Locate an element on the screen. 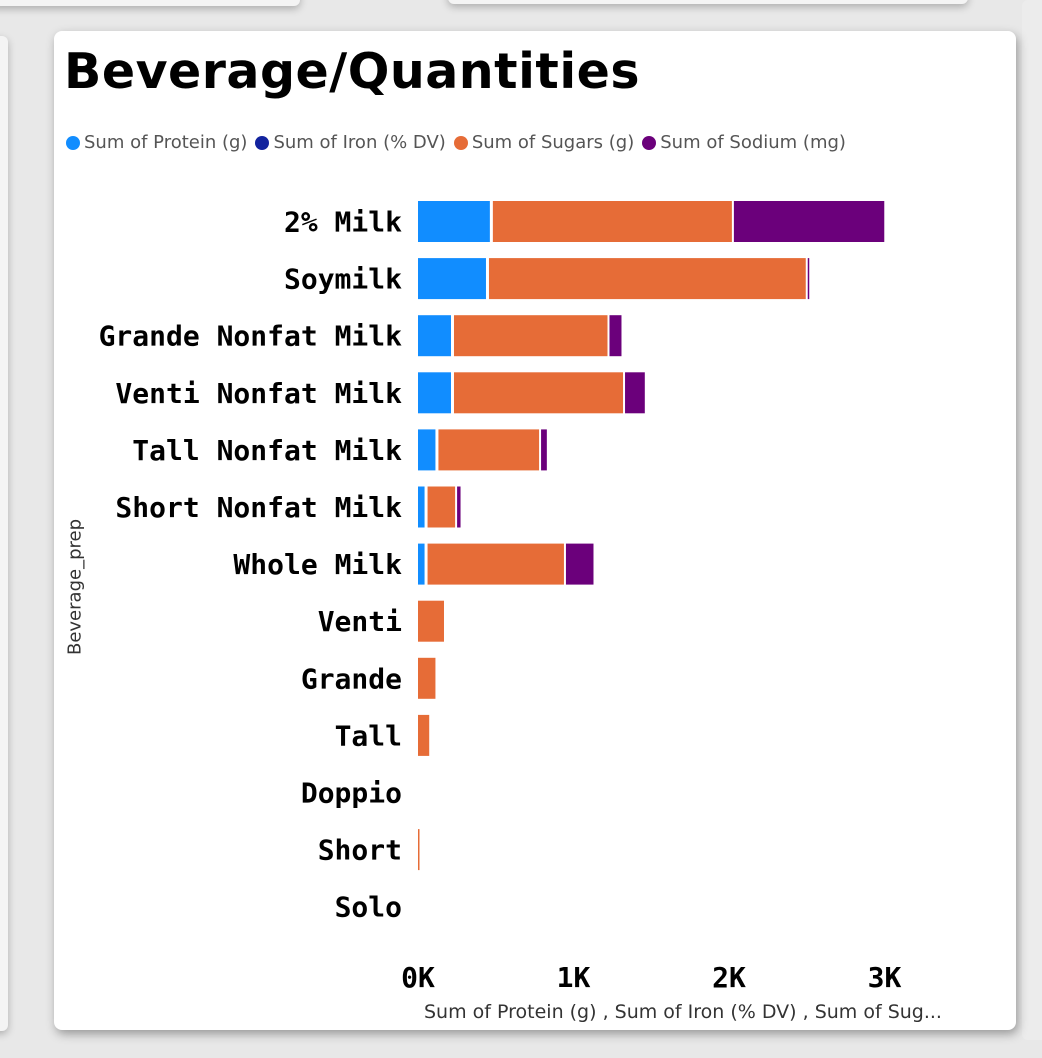  category-label: Doppio is located at coordinates (351, 793).